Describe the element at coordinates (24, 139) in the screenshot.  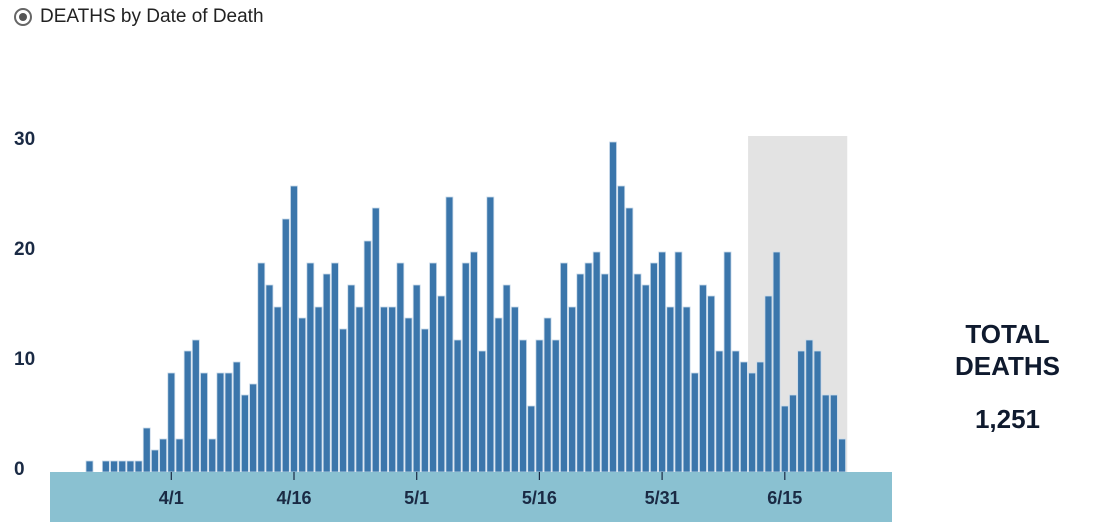
I see `y-tick-label: 30` at that location.